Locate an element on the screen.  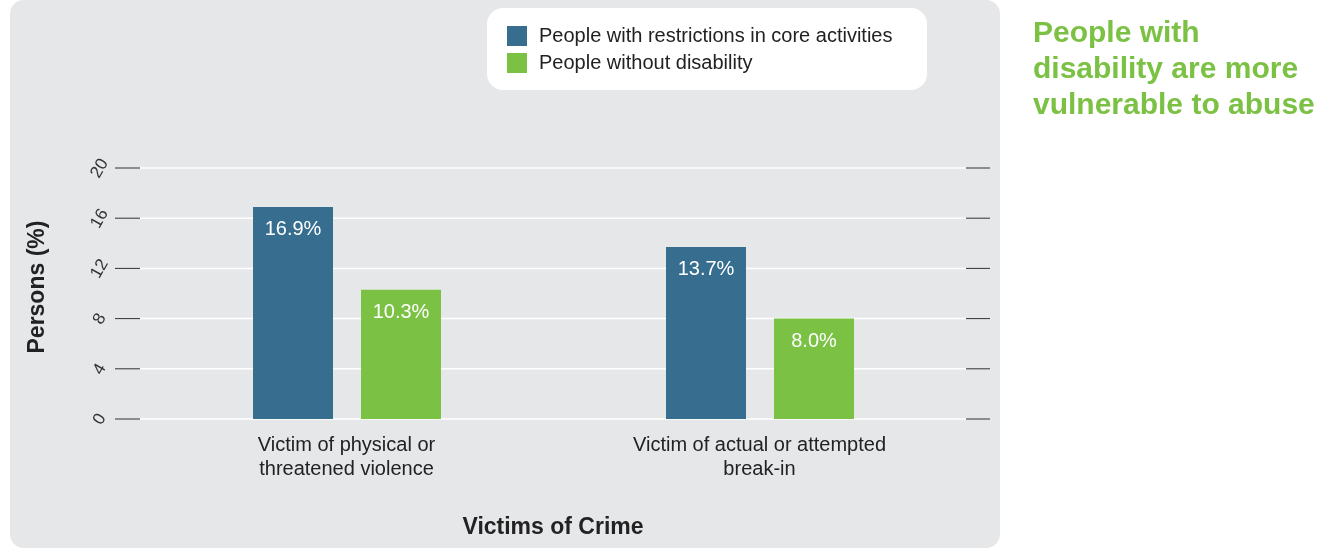
data-label: 8.0% is located at coordinates (814, 339).